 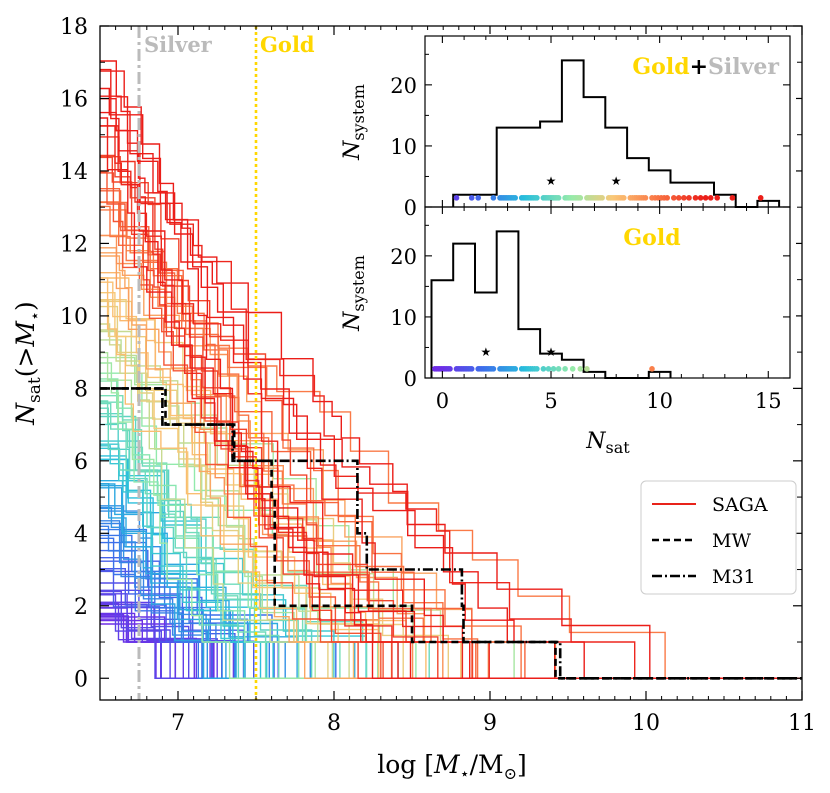 I want to click on legend-label-m31: M31, so click(x=734, y=577).